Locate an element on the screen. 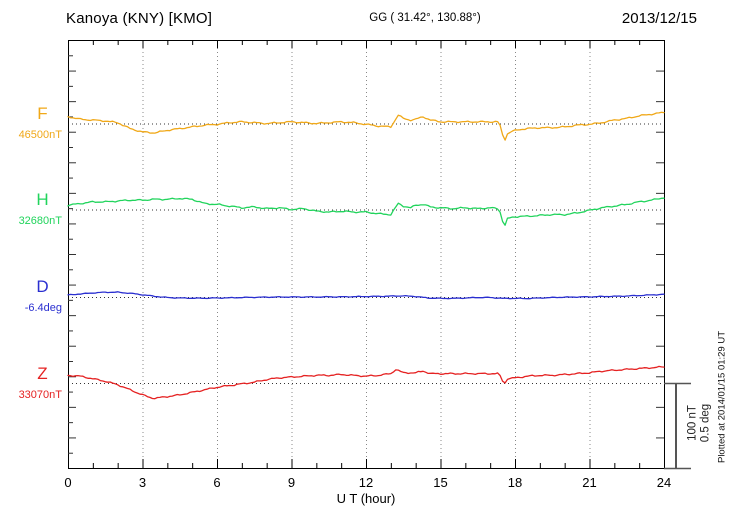  series-label-d: D is located at coordinates (42, 286).